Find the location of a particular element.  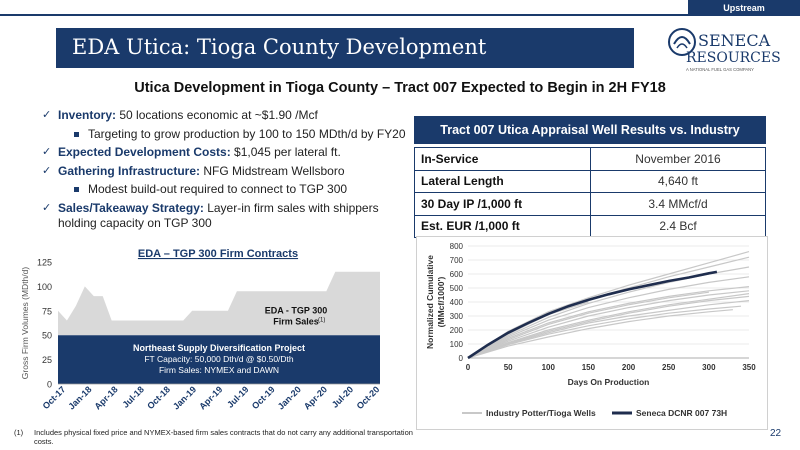

legend-seneca-label: Seneca DCNR 007 73H is located at coordinates (681, 413).